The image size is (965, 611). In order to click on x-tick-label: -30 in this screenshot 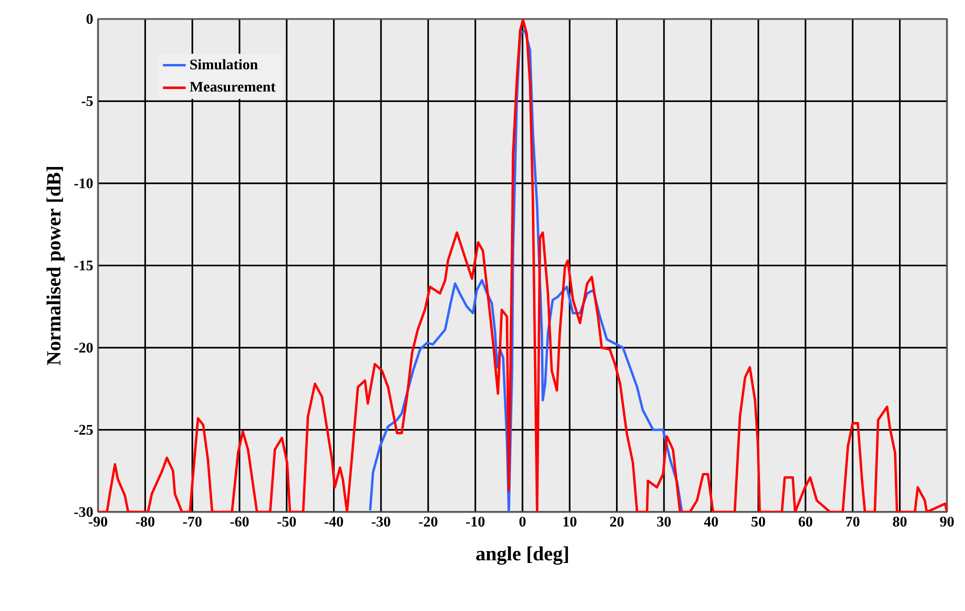, I will do `click(381, 521)`.